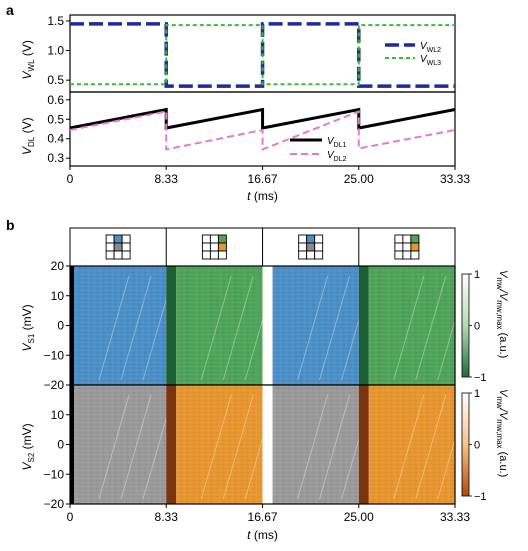 Image resolution: width=528 pixels, height=551 pixels. Describe the element at coordinates (434, 50) in the screenshot. I see `legend-label-sub: WL2` at that location.